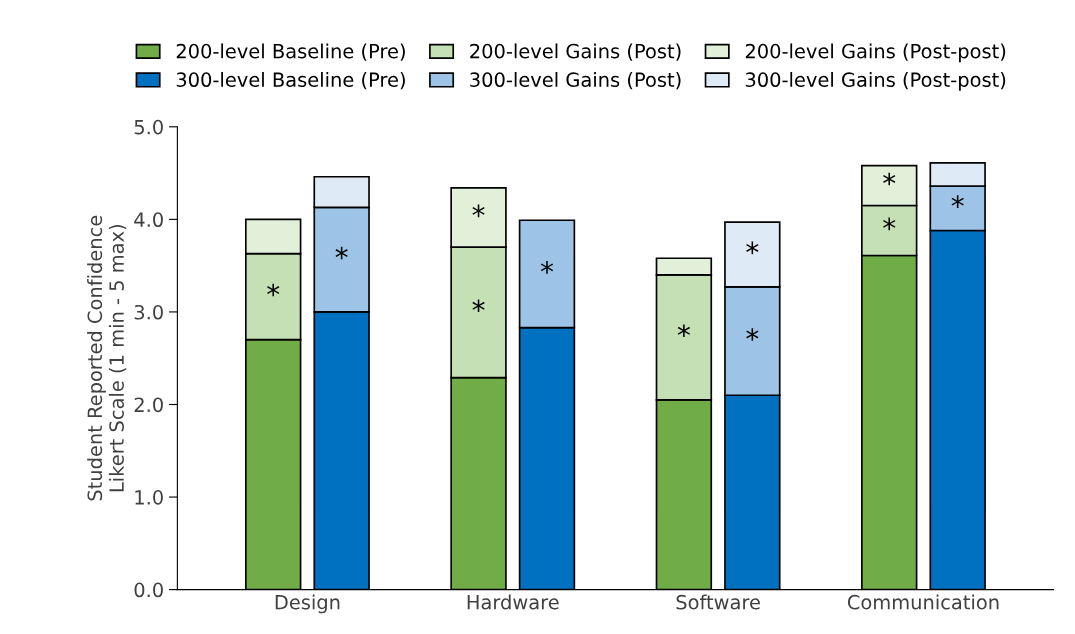  I want to click on y-tick-label: 2.0, so click(148, 405).